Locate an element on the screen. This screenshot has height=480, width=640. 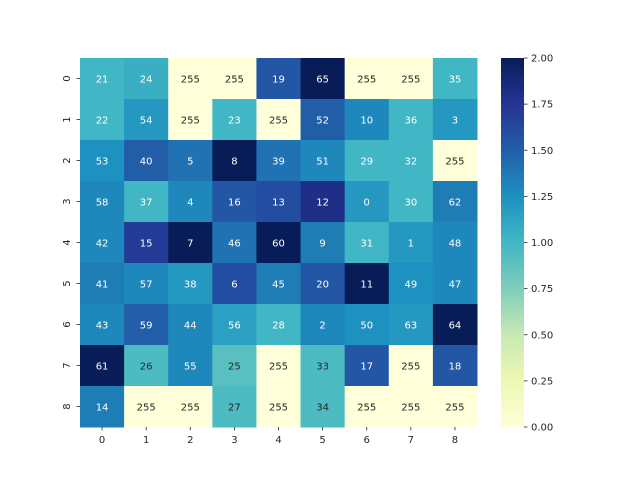
y-tick-label: 7 is located at coordinates (67, 365).